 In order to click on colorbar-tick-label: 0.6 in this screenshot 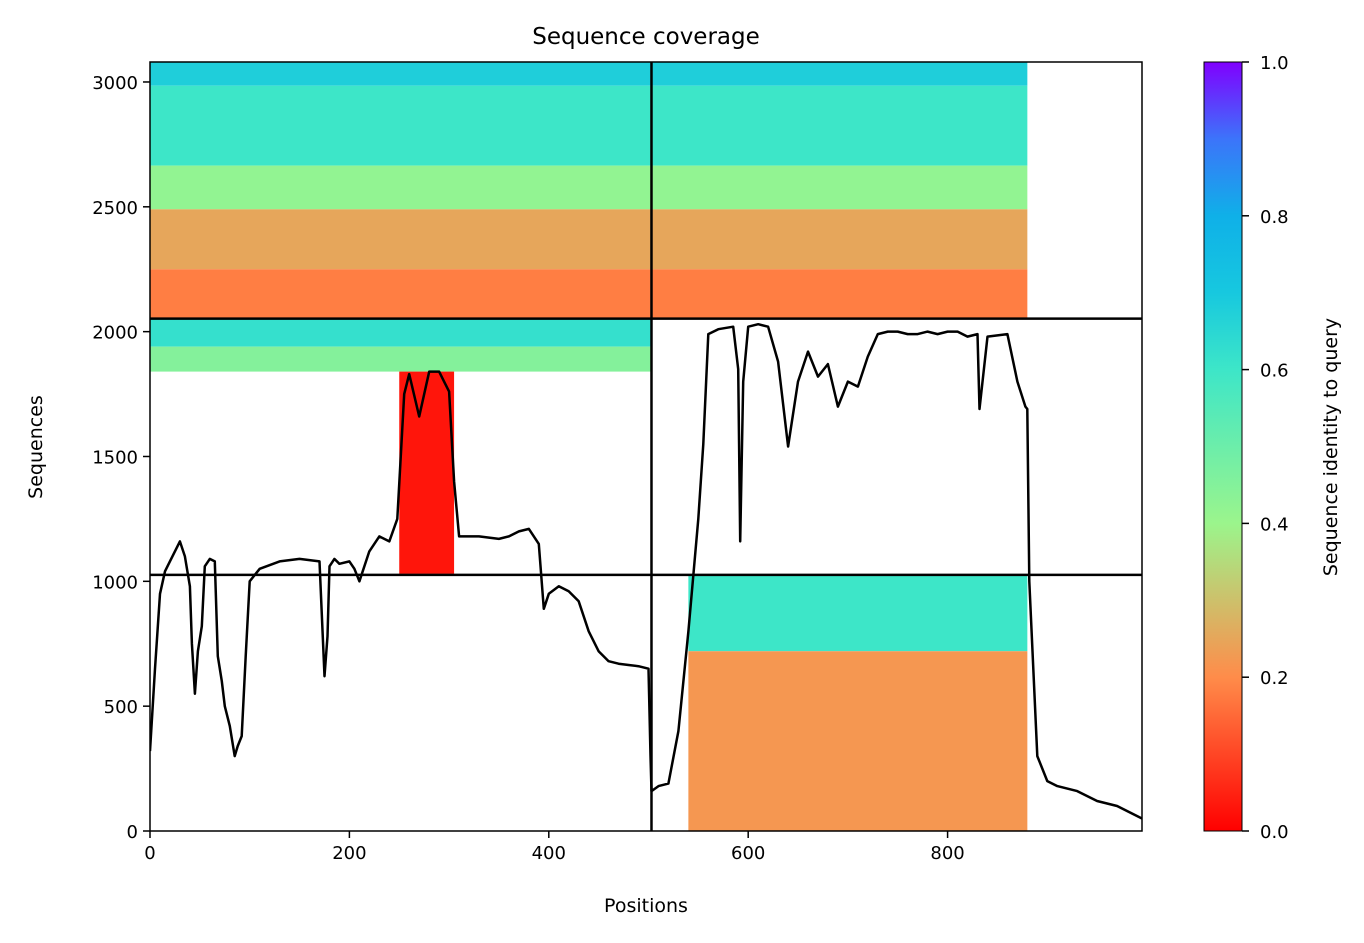, I will do `click(1274, 371)`.